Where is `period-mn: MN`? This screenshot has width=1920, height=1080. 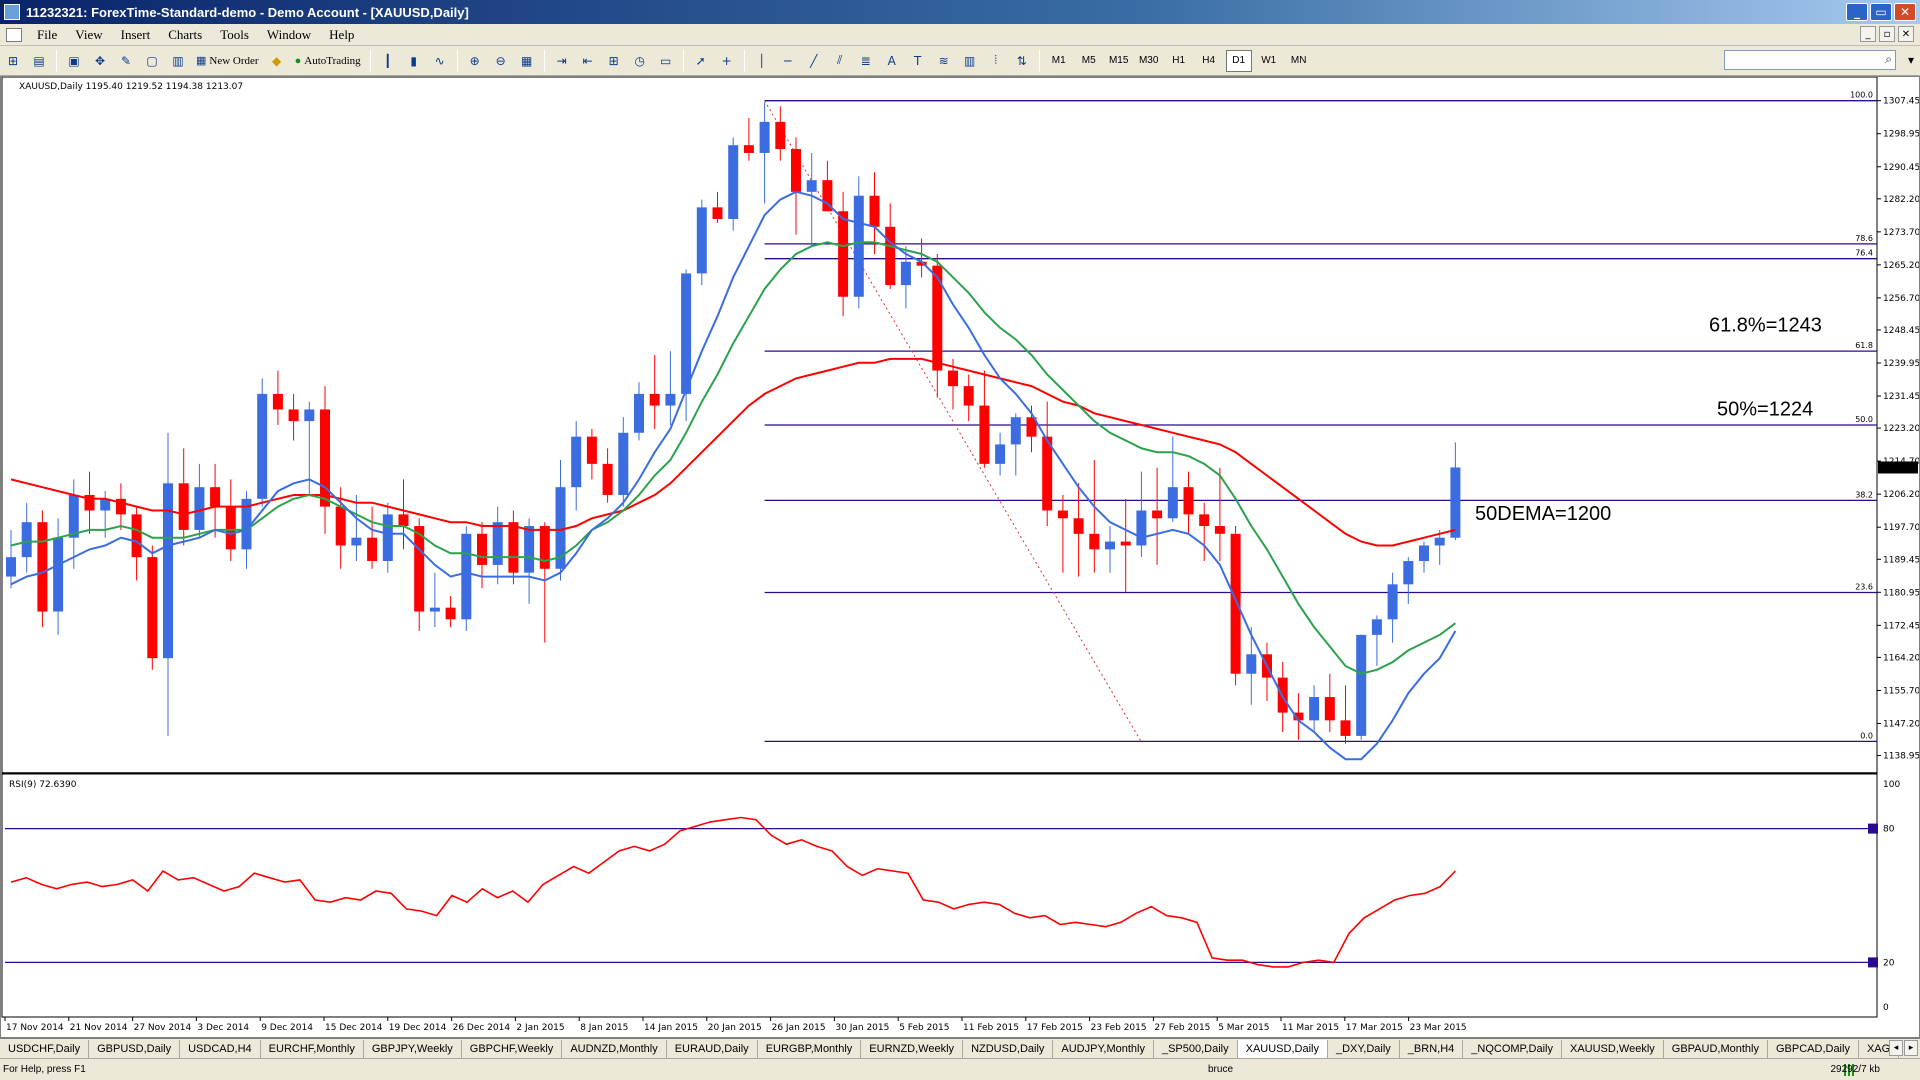
period-mn: MN is located at coordinates (1298, 60).